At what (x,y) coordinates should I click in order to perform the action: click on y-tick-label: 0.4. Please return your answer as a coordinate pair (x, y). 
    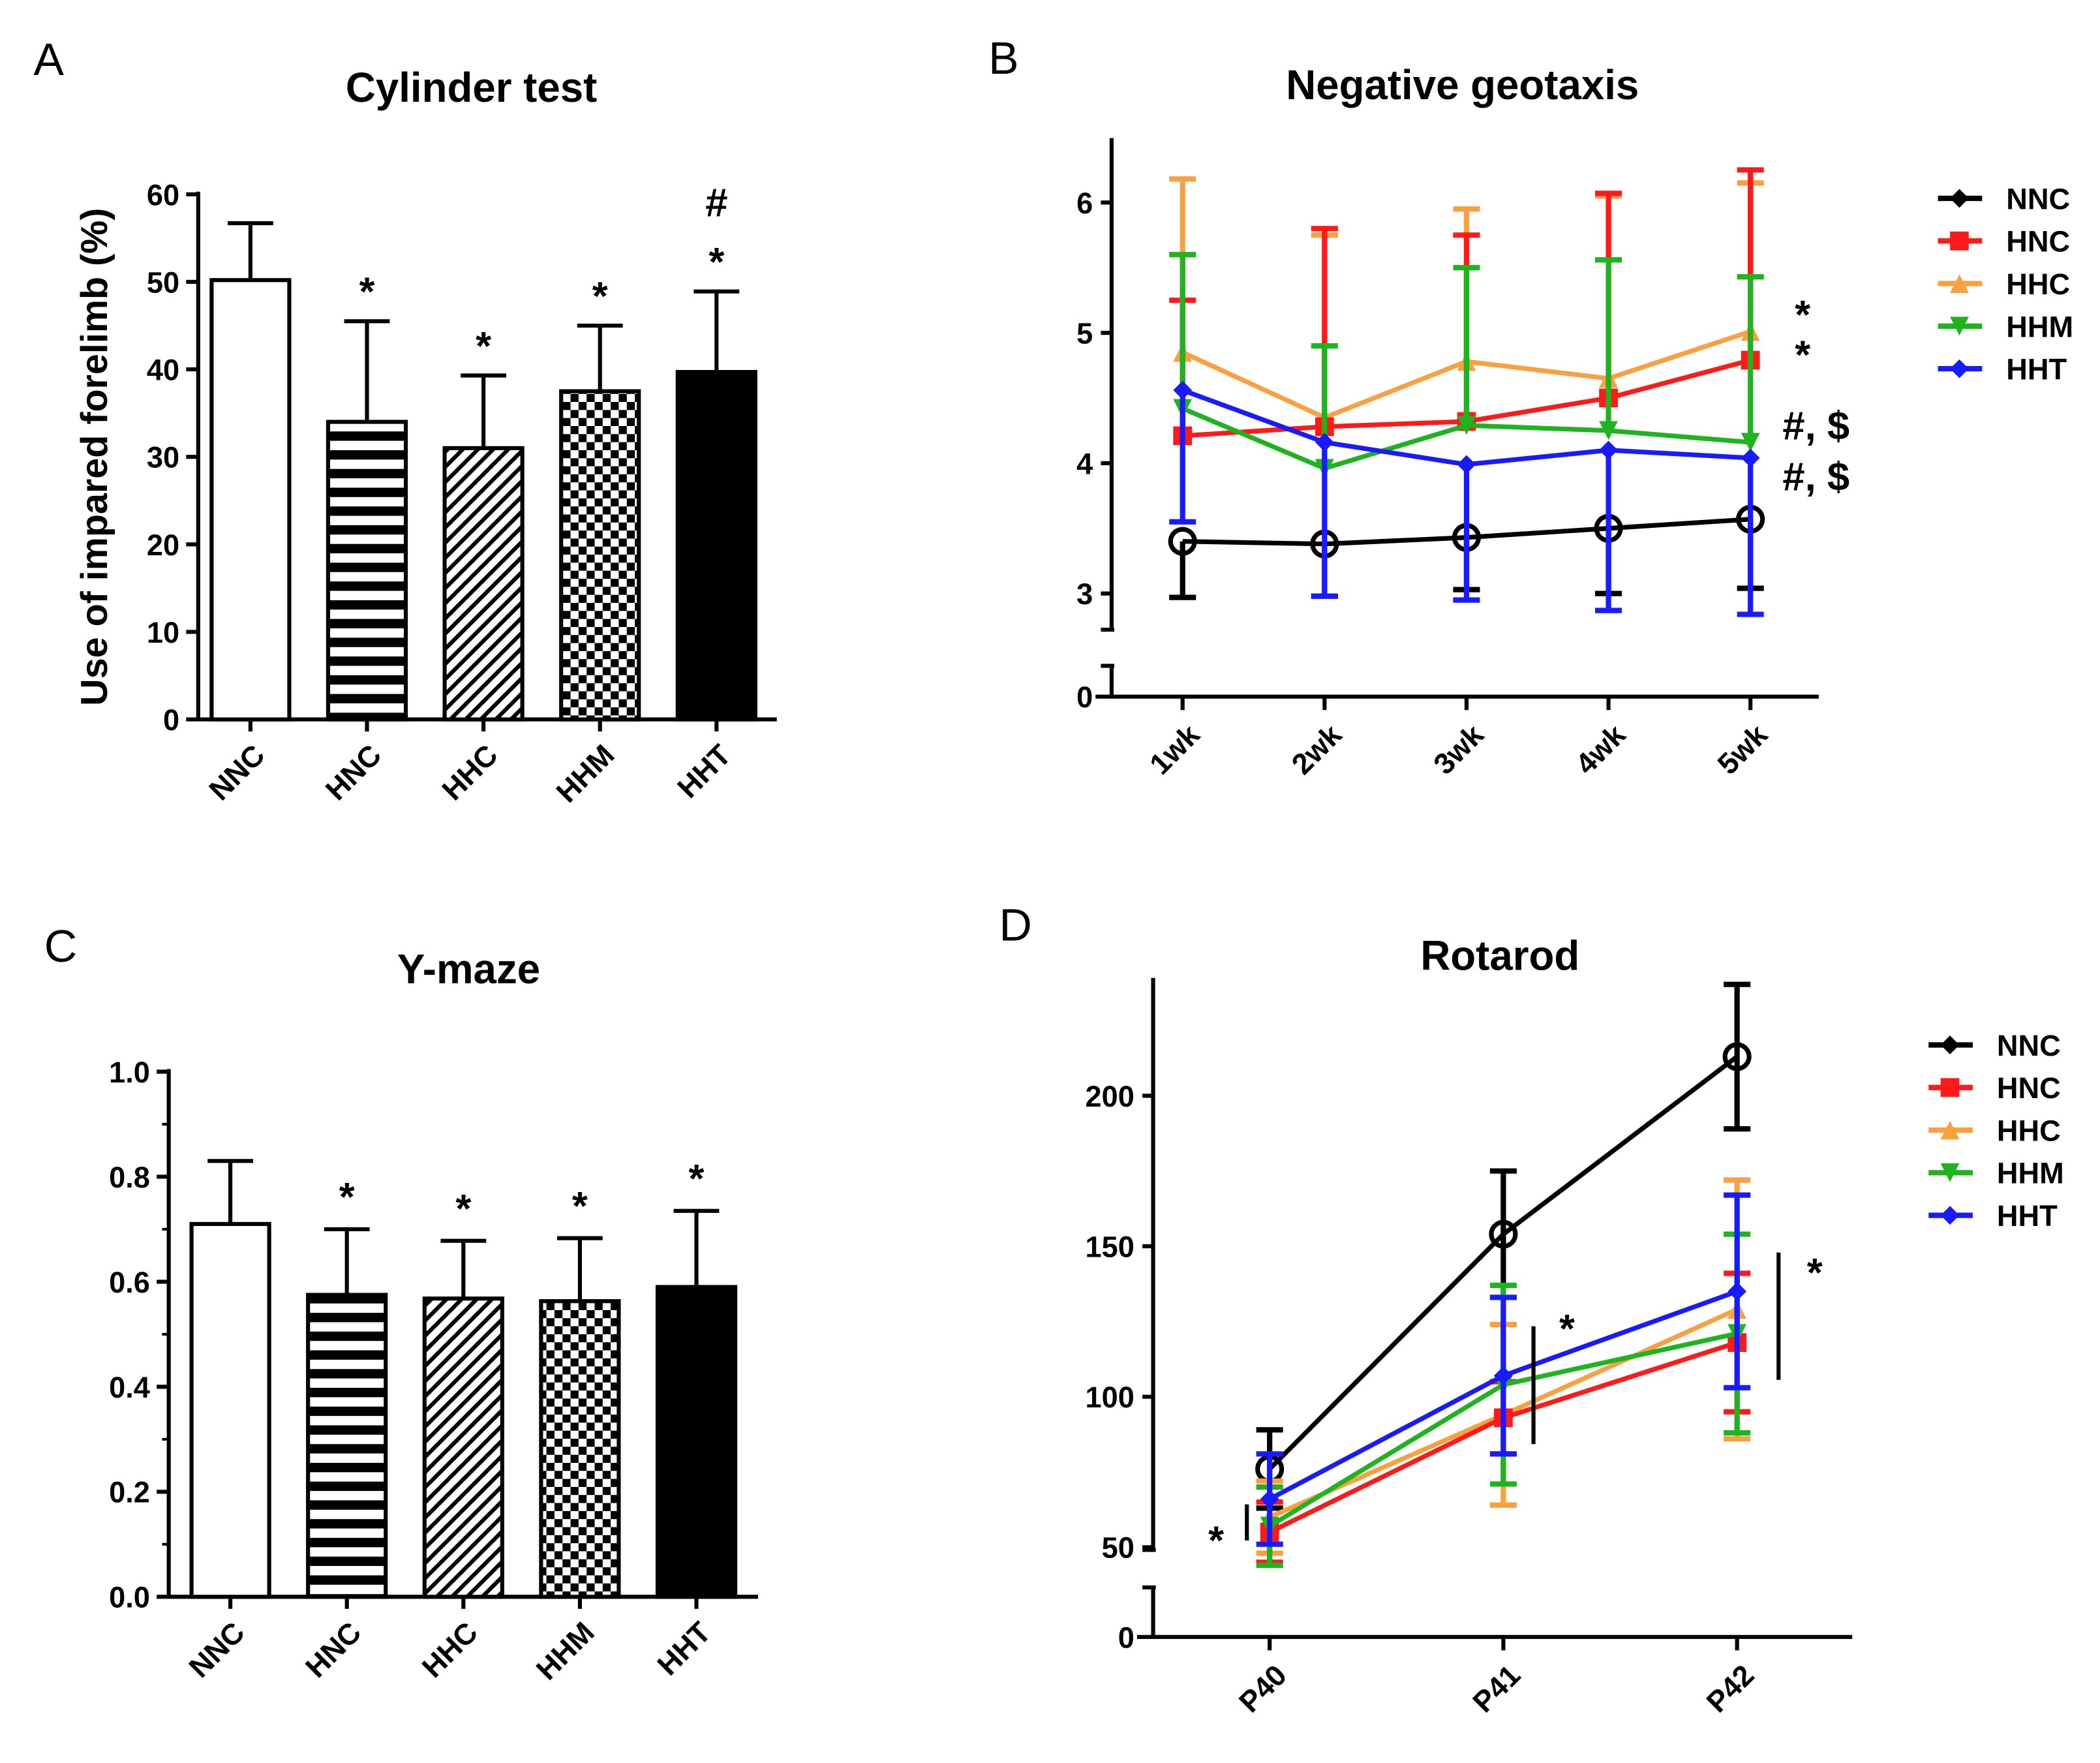
    Looking at the image, I should click on (129, 1387).